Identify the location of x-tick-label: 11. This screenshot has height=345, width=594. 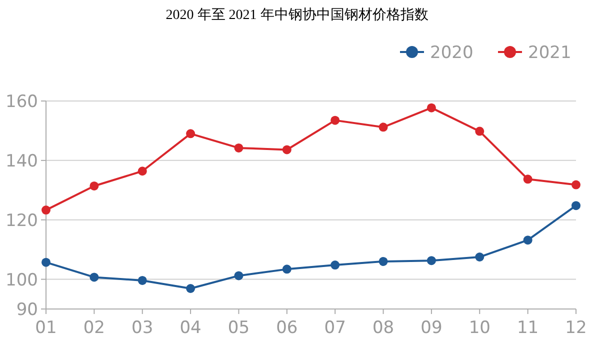
(528, 328).